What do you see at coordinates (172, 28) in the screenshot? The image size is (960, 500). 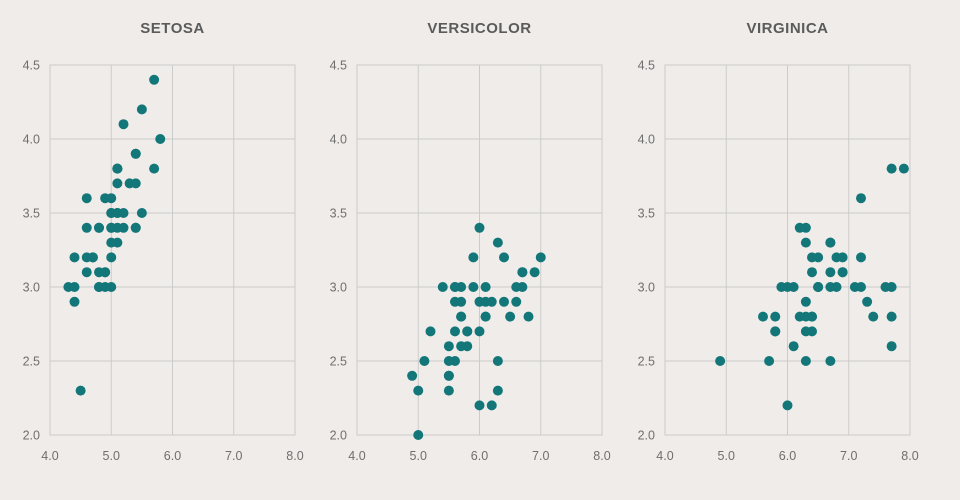 I see `panel-title: SETOSA` at bounding box center [172, 28].